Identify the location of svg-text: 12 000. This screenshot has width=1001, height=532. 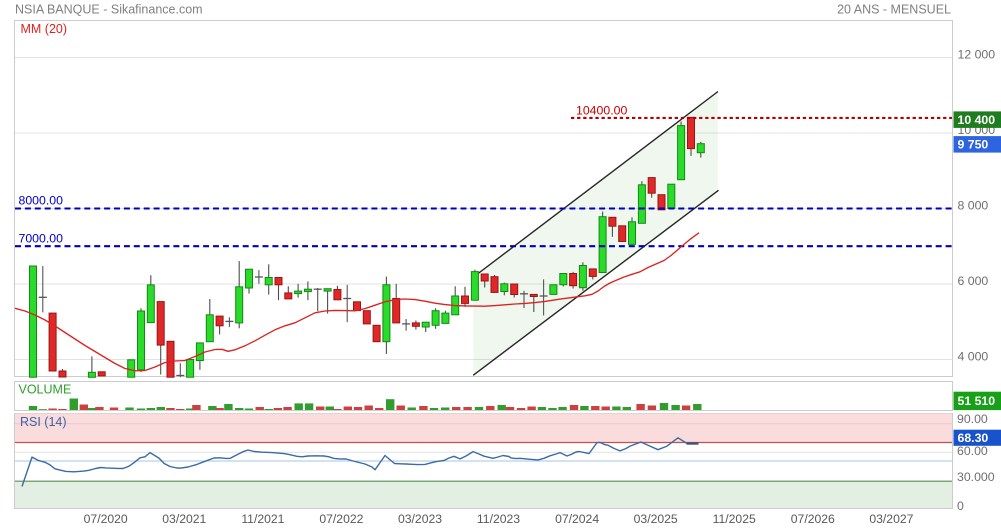
(977, 55).